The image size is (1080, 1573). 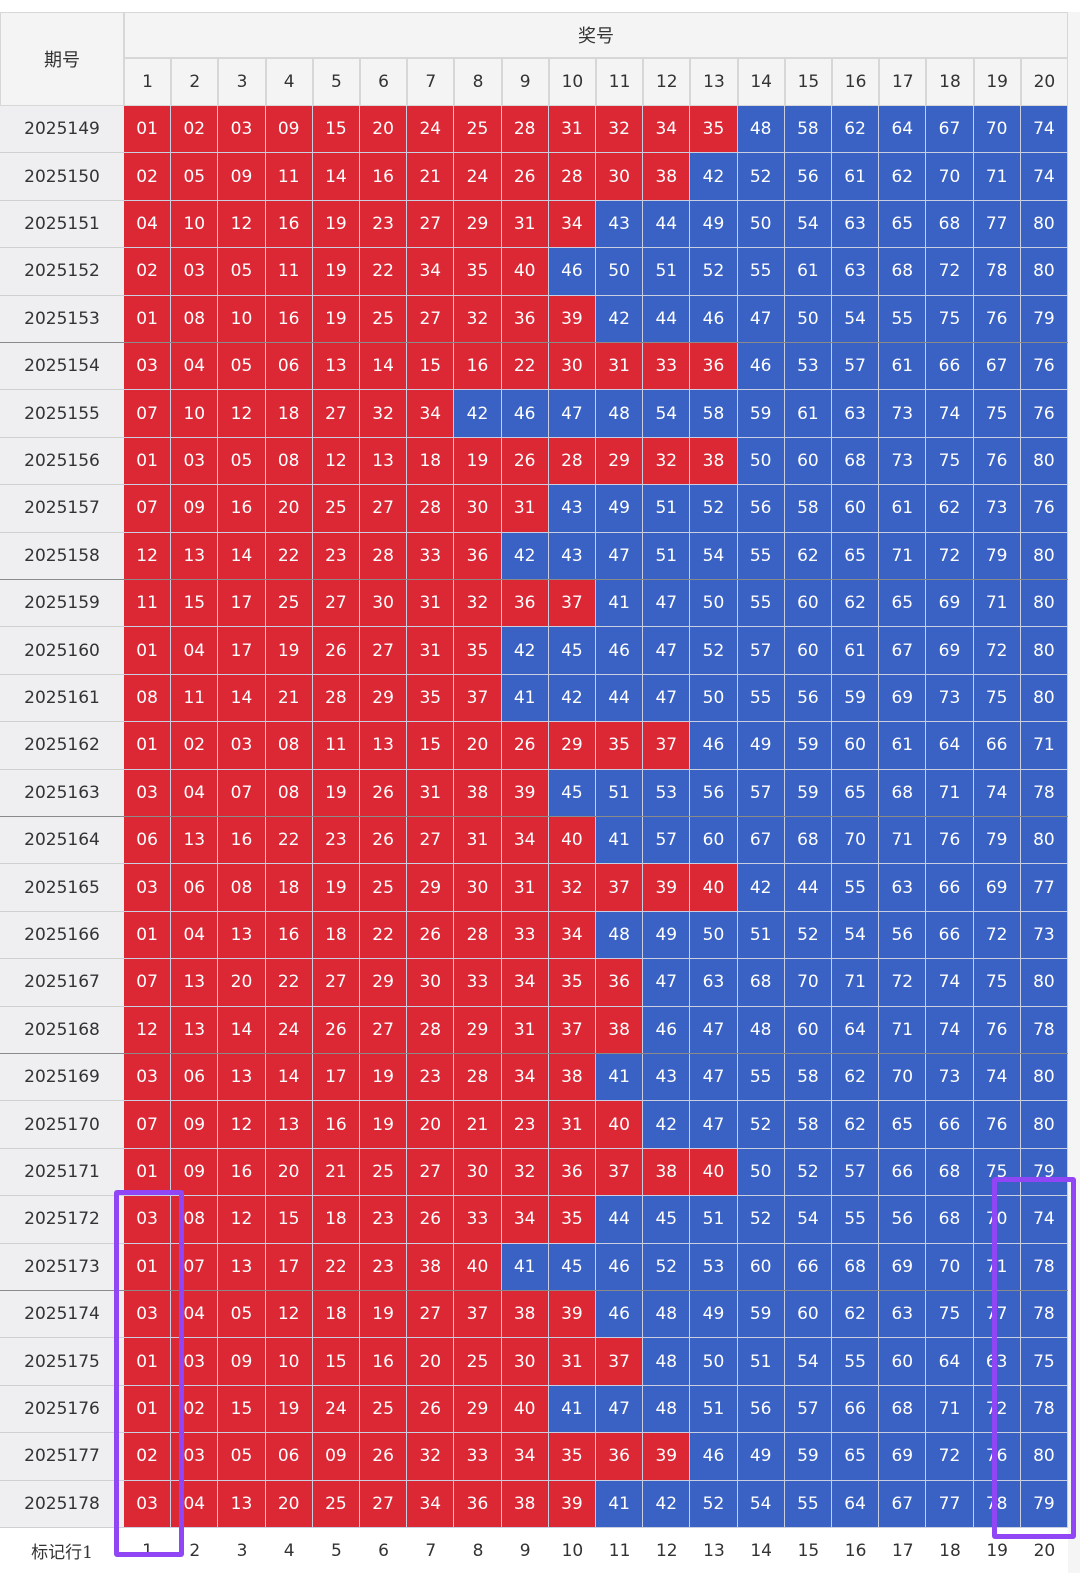 What do you see at coordinates (761, 1409) in the screenshot?
I see `number-cell: 56` at bounding box center [761, 1409].